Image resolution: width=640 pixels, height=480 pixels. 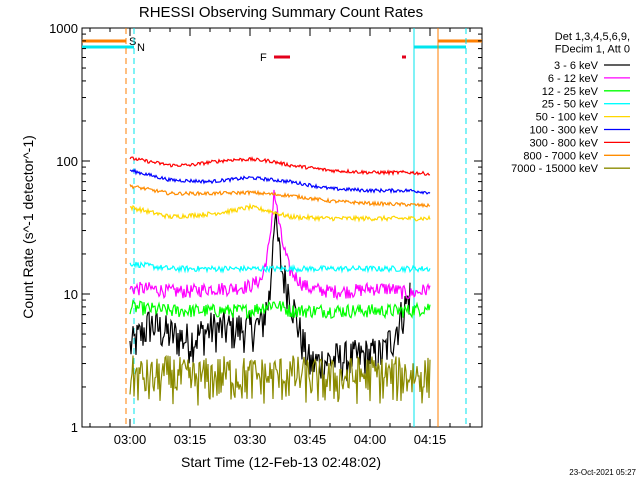 I want to click on series-line-25-50-kev, so click(x=280, y=267).